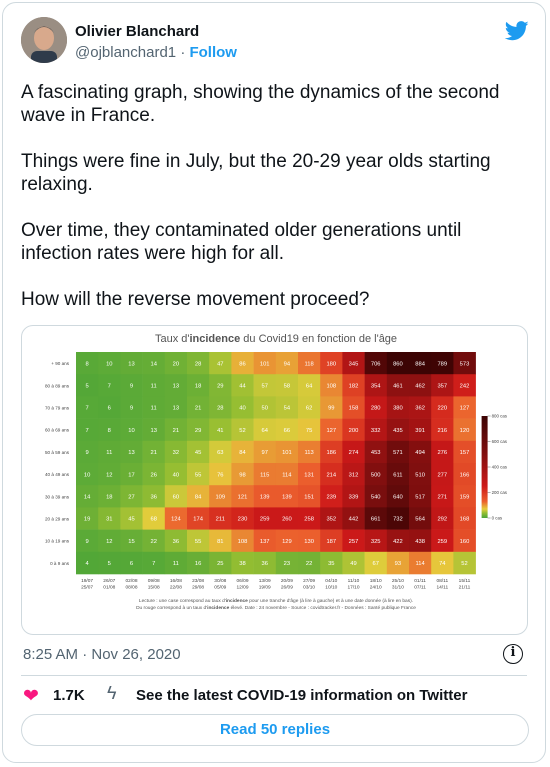 The height and width of the screenshot is (767, 550). I want to click on cell-value: 292, so click(442, 520).